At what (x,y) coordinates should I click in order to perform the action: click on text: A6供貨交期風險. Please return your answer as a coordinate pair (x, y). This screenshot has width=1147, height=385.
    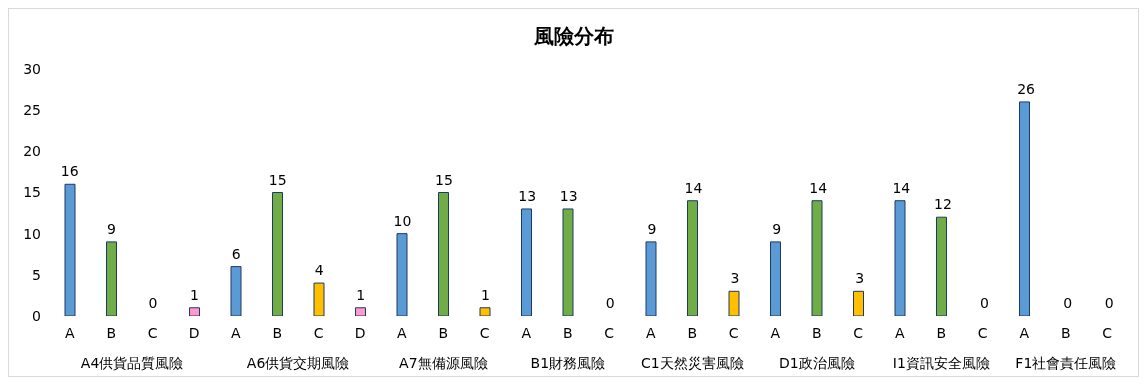
    Looking at the image, I should click on (298, 363).